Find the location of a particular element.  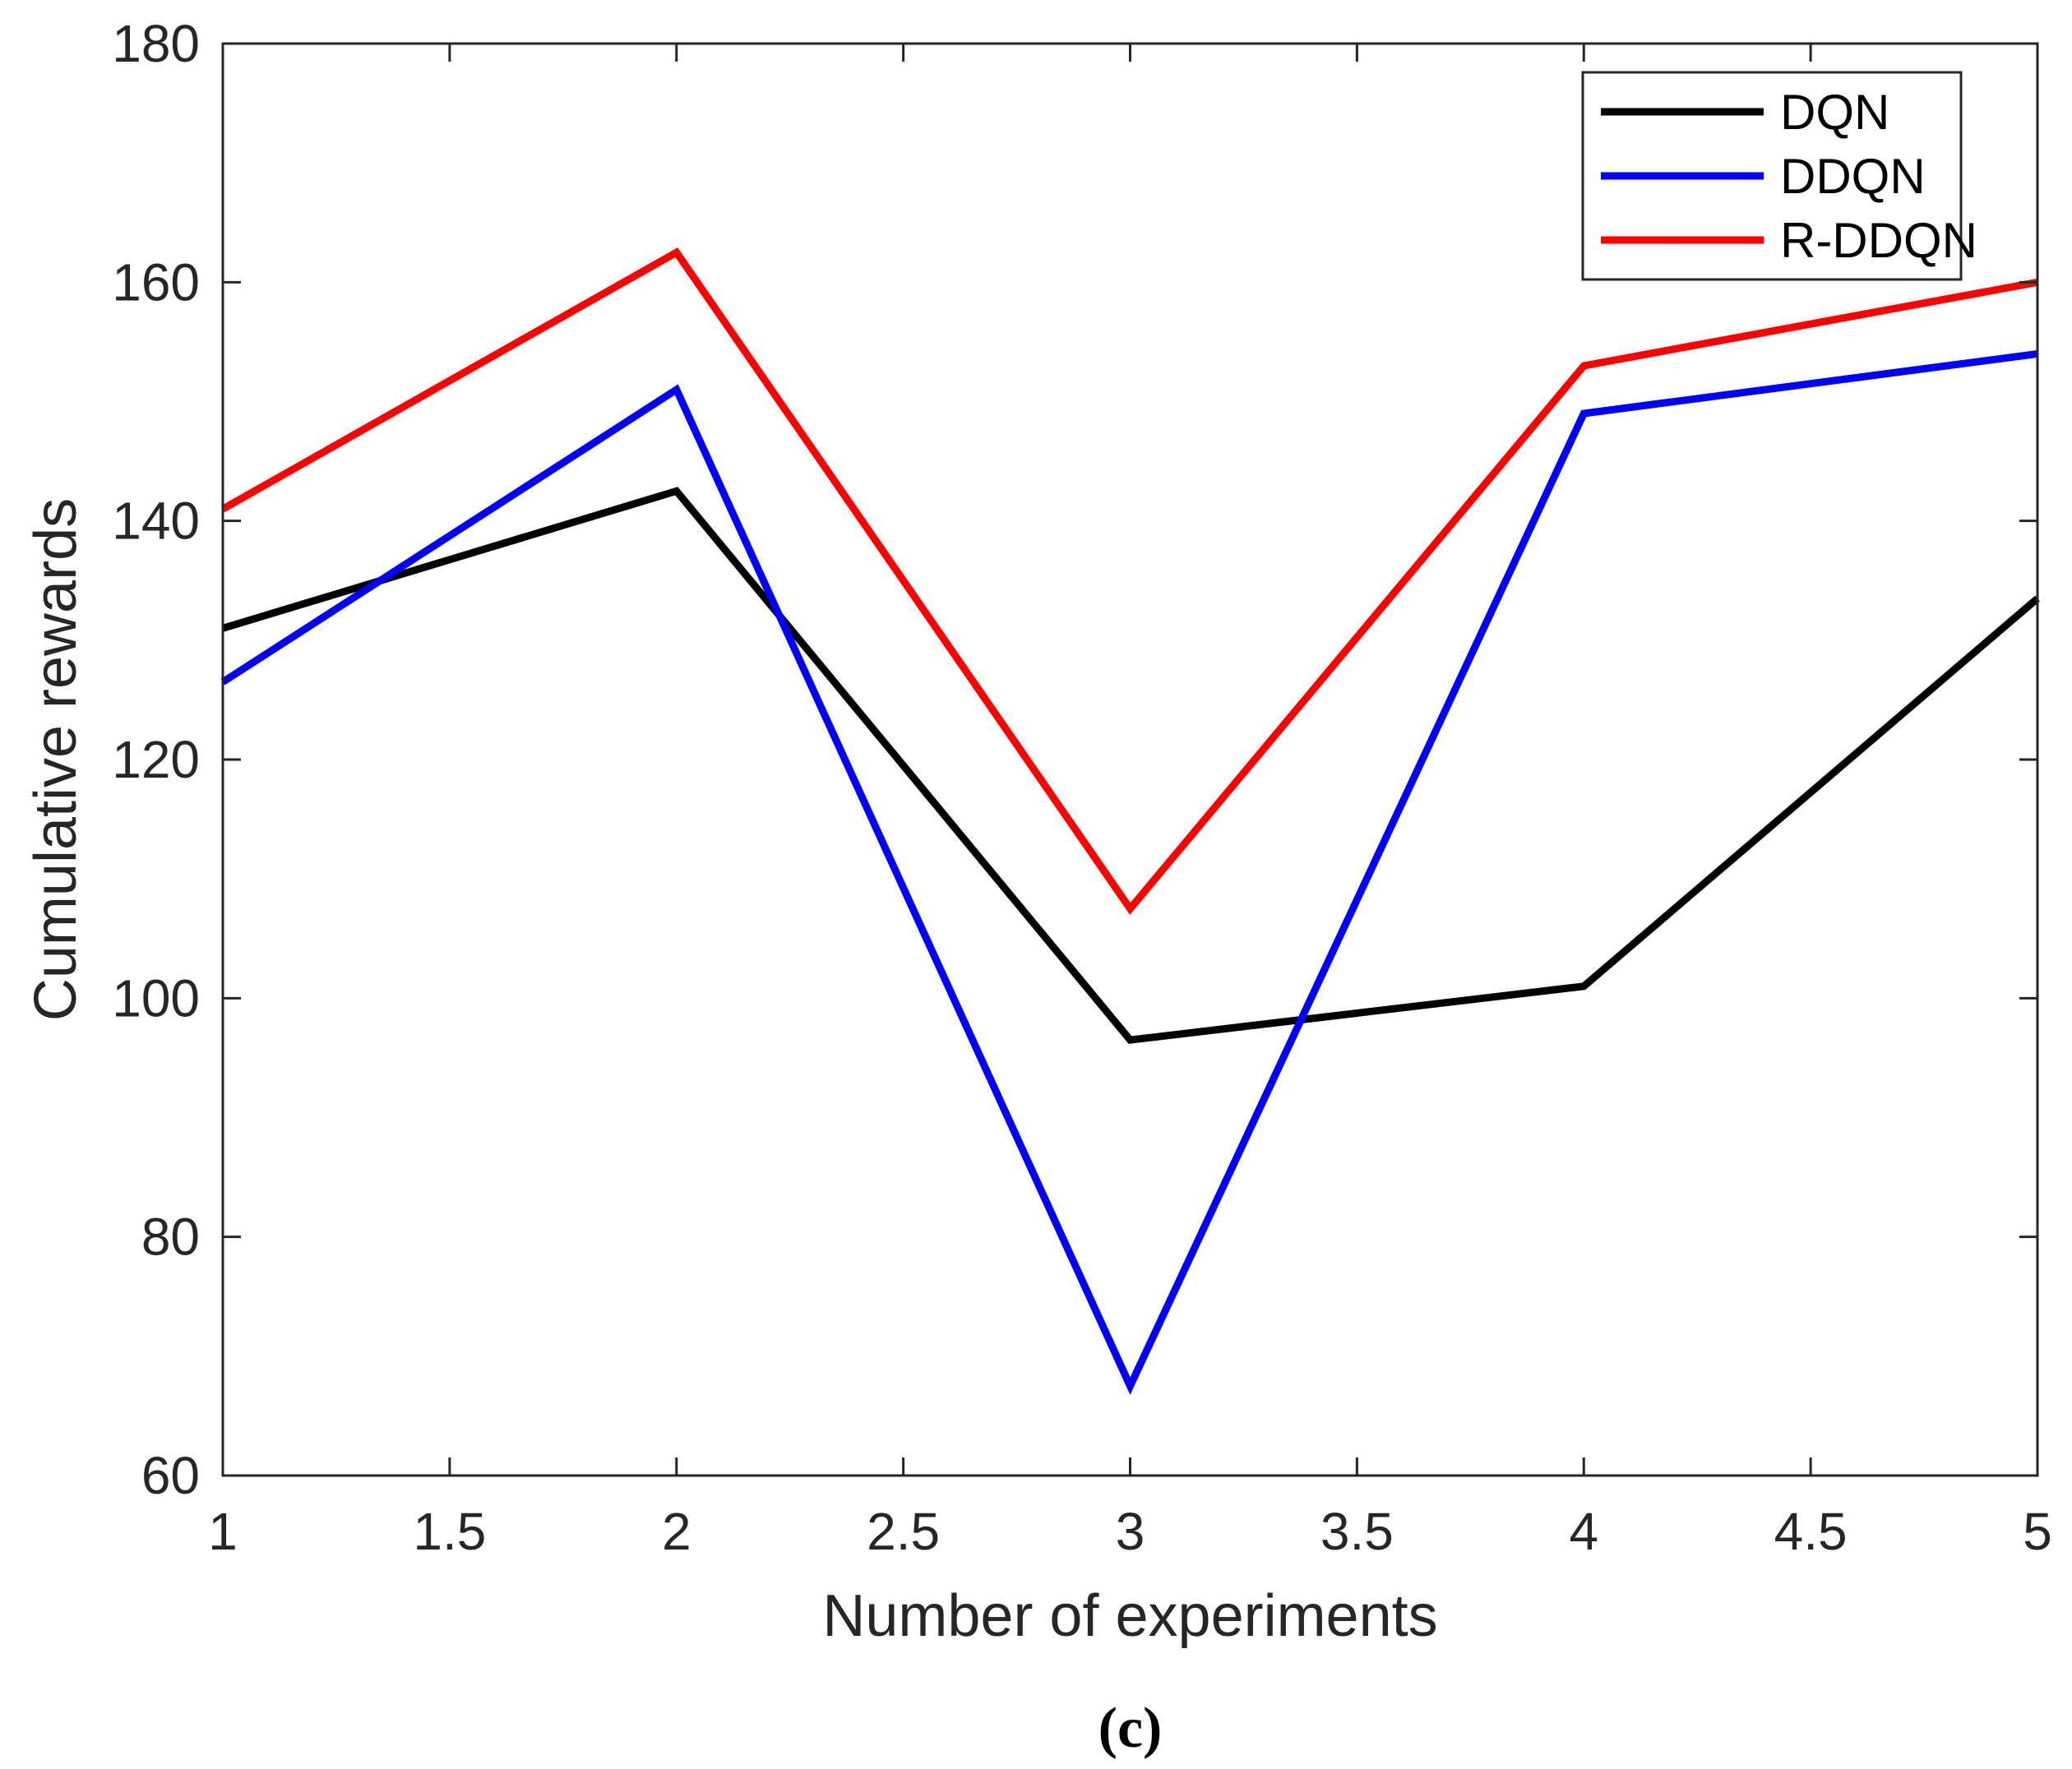

legend-label-r-ddqn: R-DDQN is located at coordinates (1878, 241).